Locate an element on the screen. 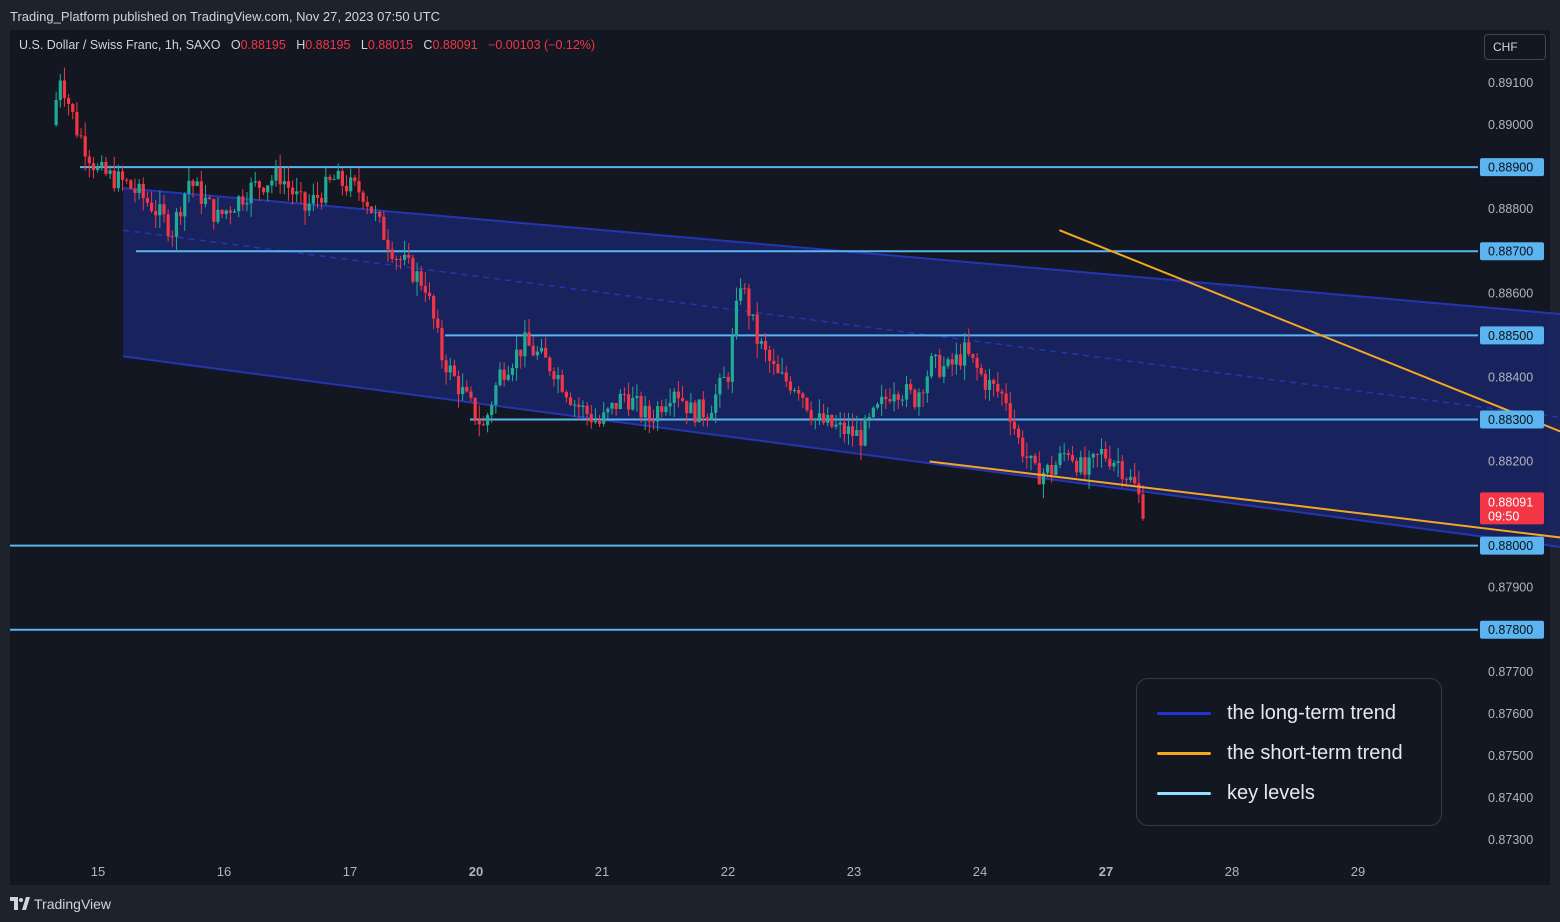 Image resolution: width=1560 pixels, height=922 pixels. key-row-short-term: the short-term trend is located at coordinates (1297, 754).